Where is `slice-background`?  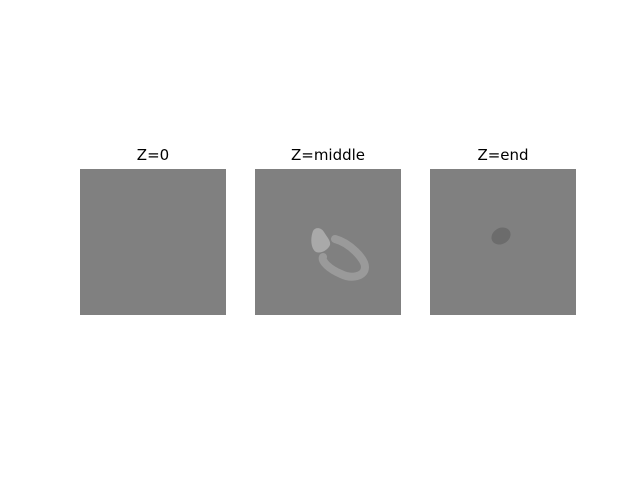 slice-background is located at coordinates (153, 242).